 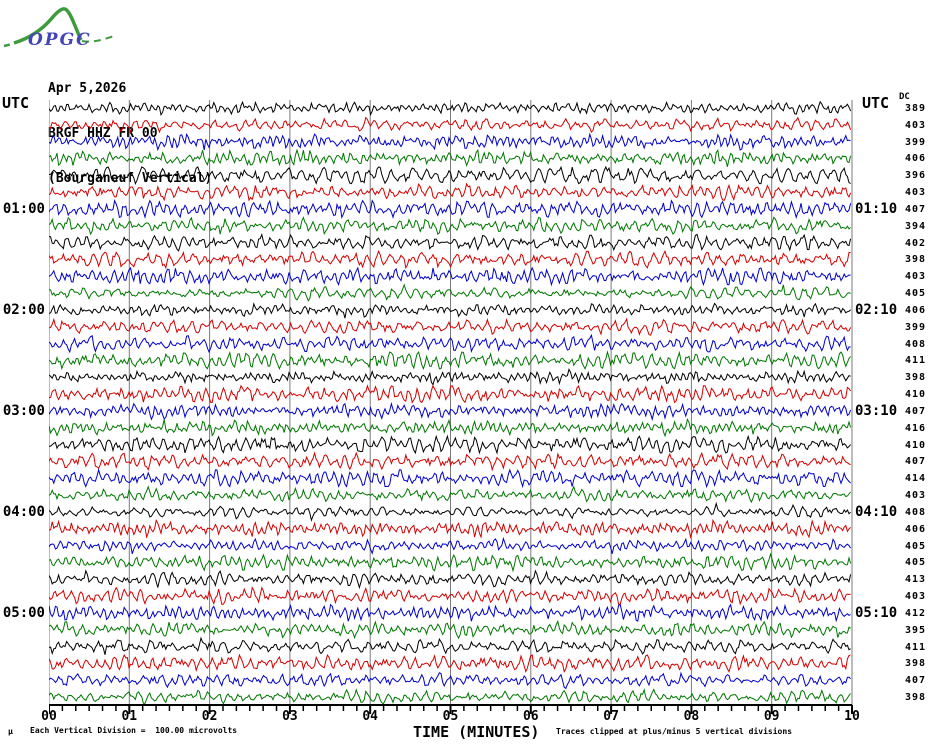 What do you see at coordinates (904, 97) in the screenshot?
I see `dc-column-header: DC` at bounding box center [904, 97].